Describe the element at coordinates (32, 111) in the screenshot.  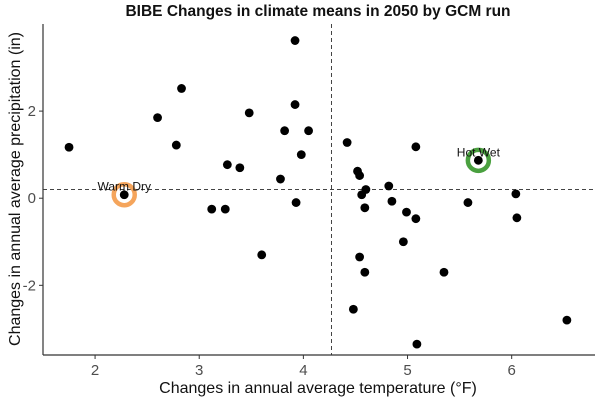
I see `y-tick-label: 2` at that location.